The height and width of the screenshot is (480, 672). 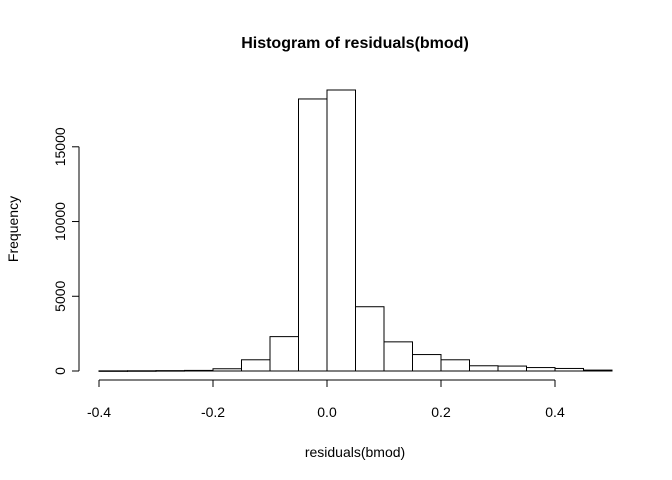 I want to click on x-tick-label: 0.0, so click(x=327, y=412).